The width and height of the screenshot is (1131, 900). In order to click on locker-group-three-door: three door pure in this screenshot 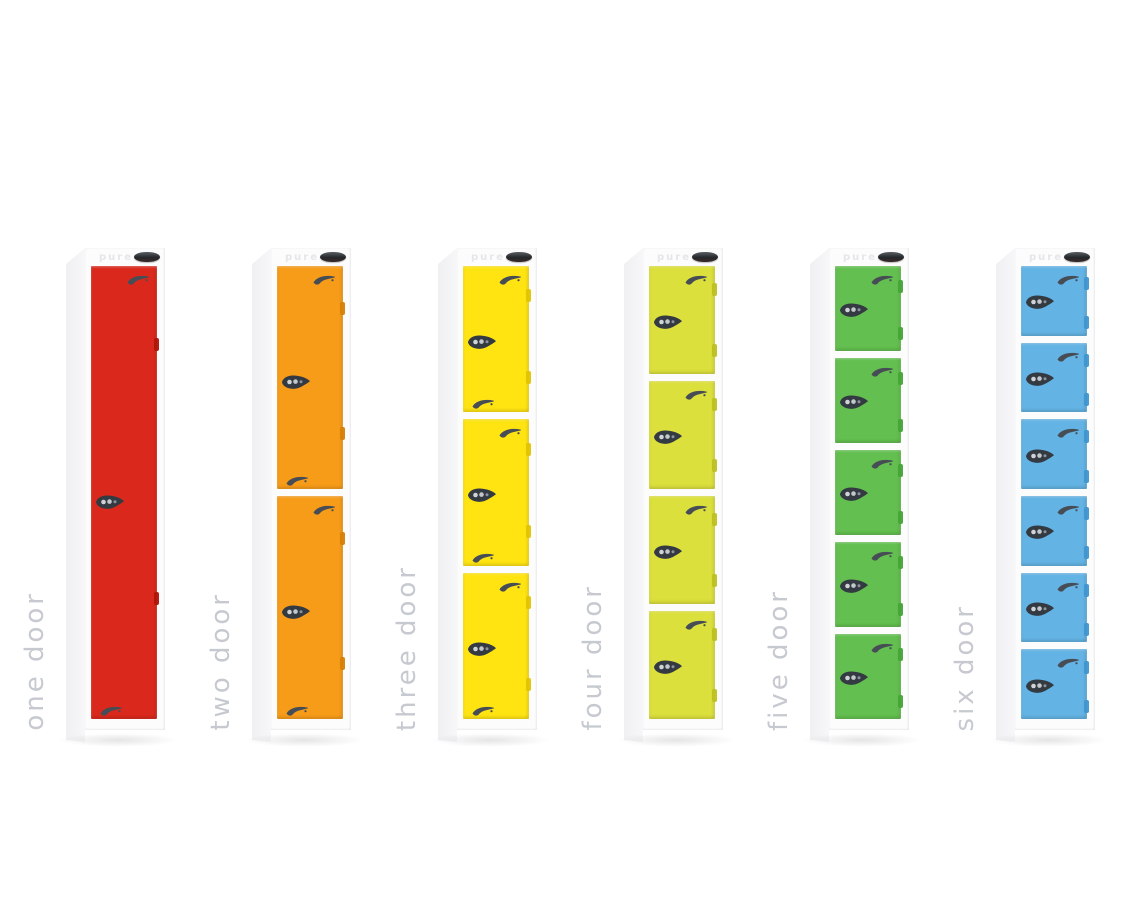, I will do `click(471, 500)`.